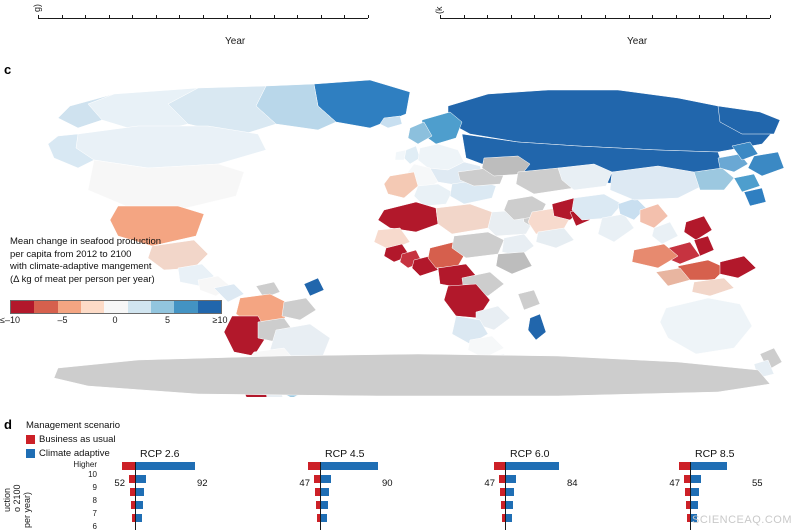  What do you see at coordinates (94, 500) in the screenshot?
I see `panel-d-y-tick-label: 8` at bounding box center [94, 500].